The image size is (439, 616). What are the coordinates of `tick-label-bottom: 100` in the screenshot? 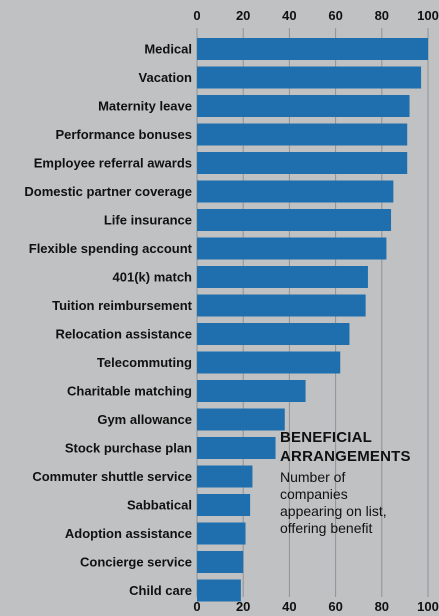 It's located at (428, 606).